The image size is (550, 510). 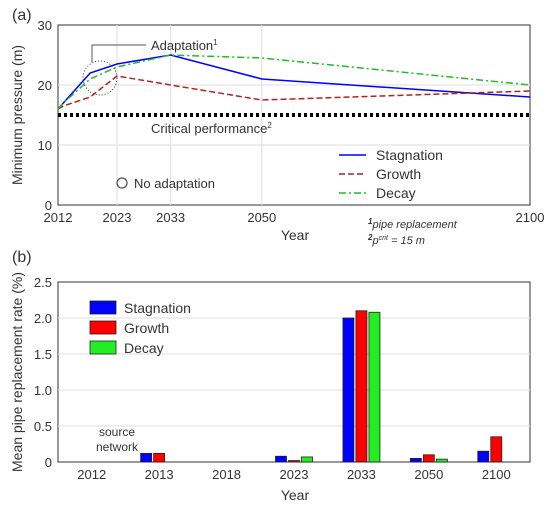 I want to click on bar-decay-2023, so click(x=307, y=459).